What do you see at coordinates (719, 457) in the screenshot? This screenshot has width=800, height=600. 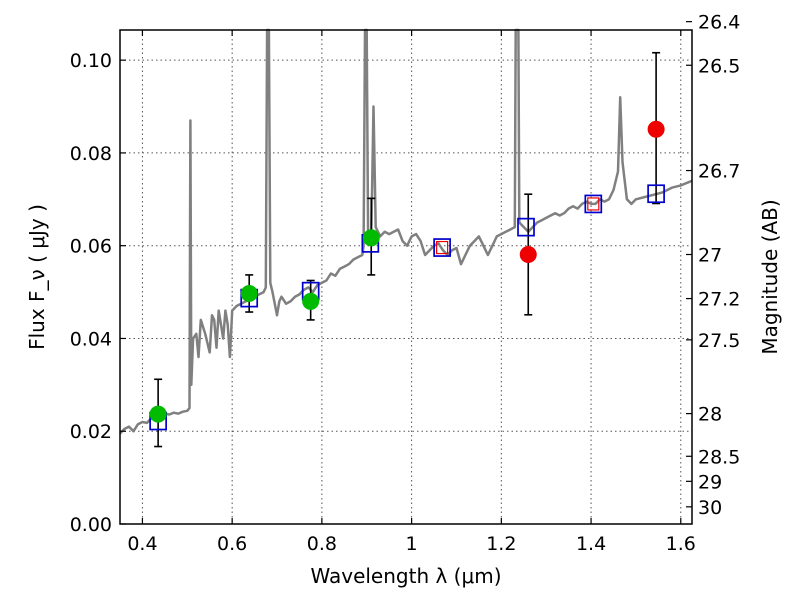 I see `magnitude-tick-label: 28.5` at bounding box center [719, 457].